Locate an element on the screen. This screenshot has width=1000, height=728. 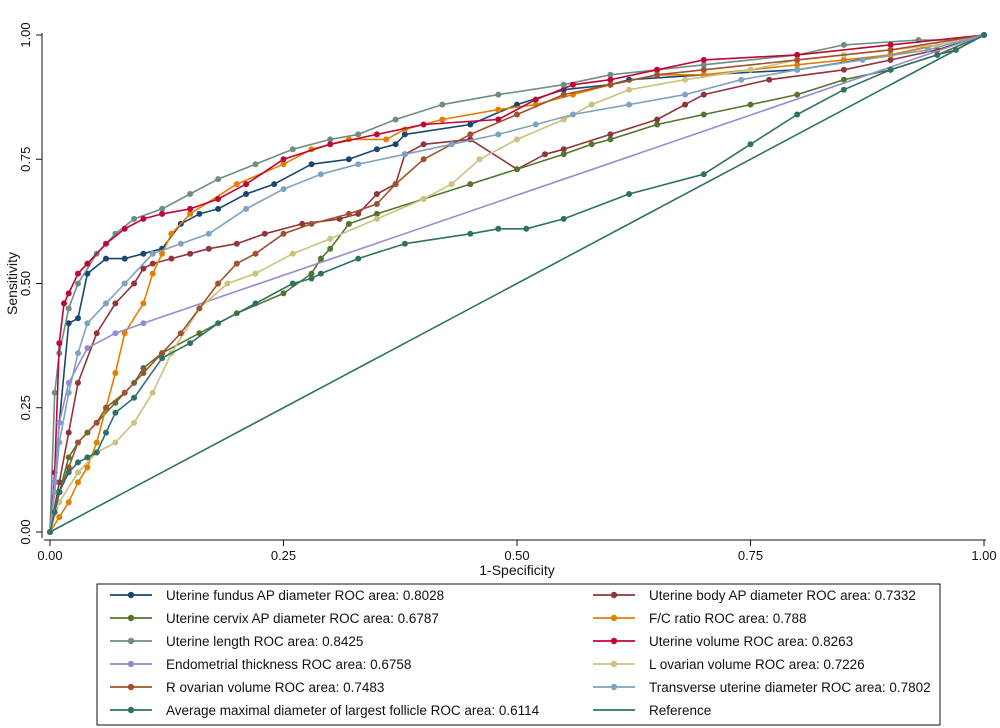
y-ticks: 0.00 0.25 0.50 0.75 1.00 is located at coordinates (30, 283).